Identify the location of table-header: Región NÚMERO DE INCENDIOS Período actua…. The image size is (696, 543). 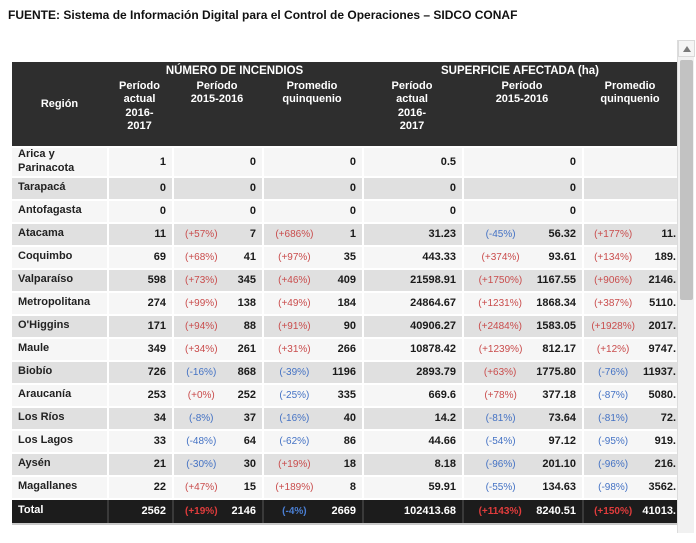
(345, 104).